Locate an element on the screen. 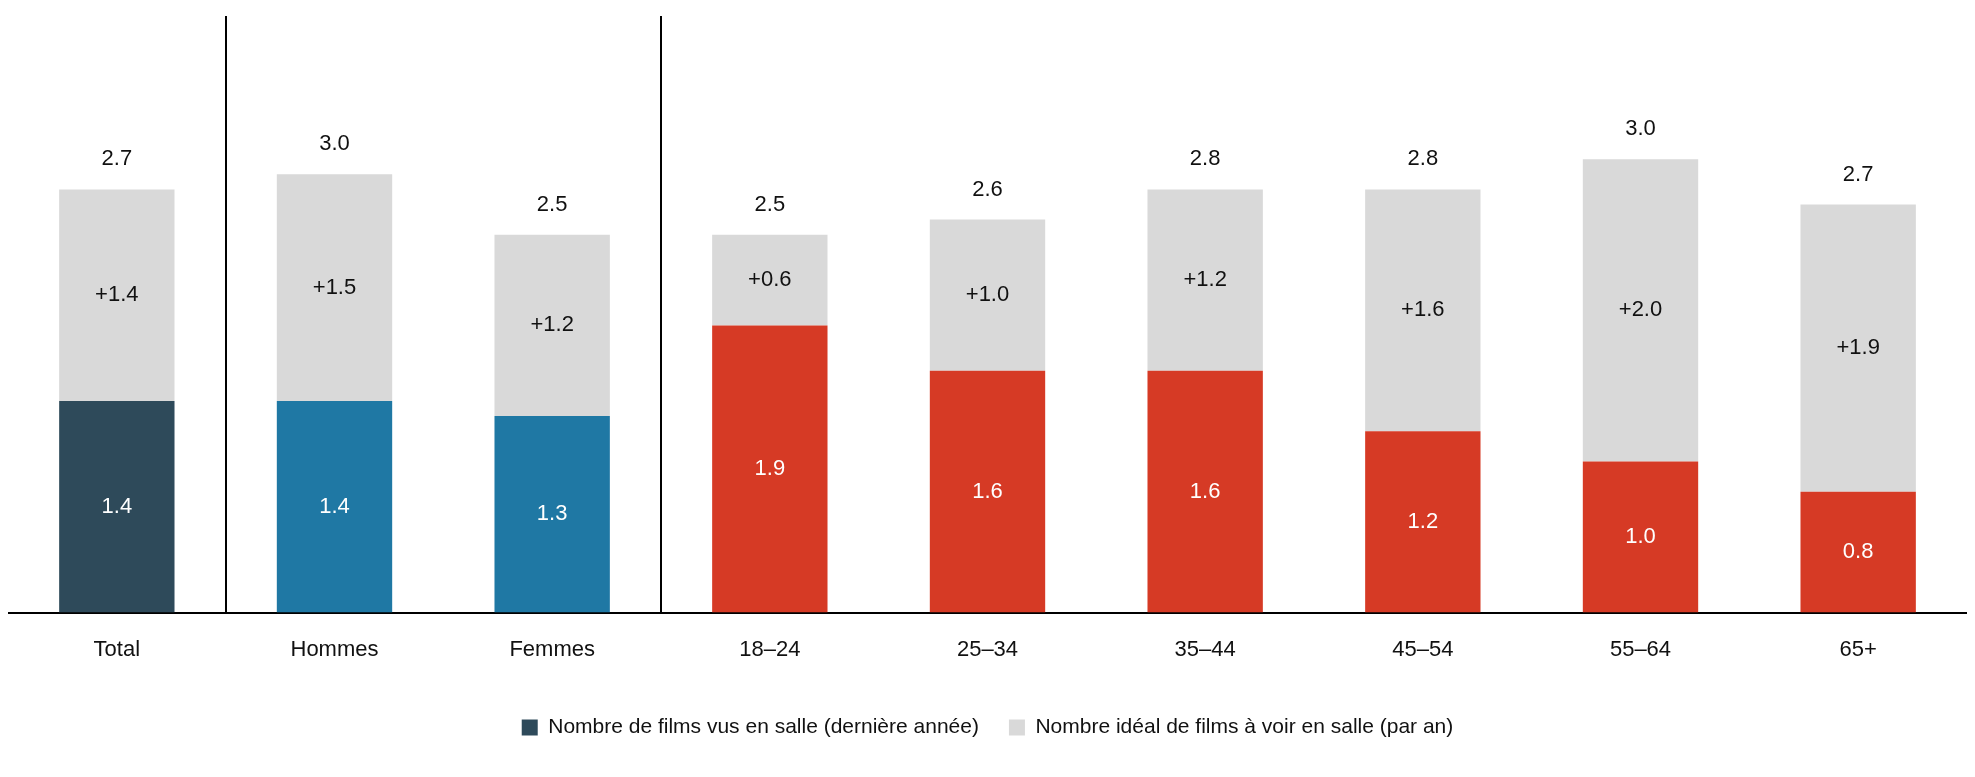  x-tick-label: Femmes is located at coordinates (552, 648).